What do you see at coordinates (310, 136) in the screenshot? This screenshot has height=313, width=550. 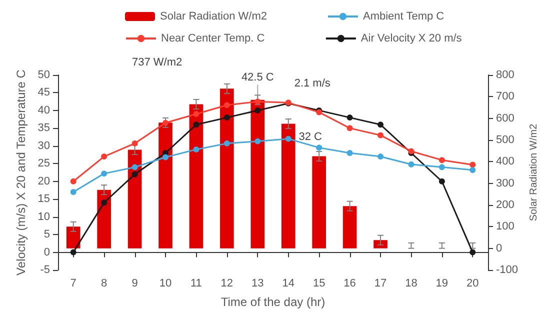 I see `annotation: 32 C` at bounding box center [310, 136].